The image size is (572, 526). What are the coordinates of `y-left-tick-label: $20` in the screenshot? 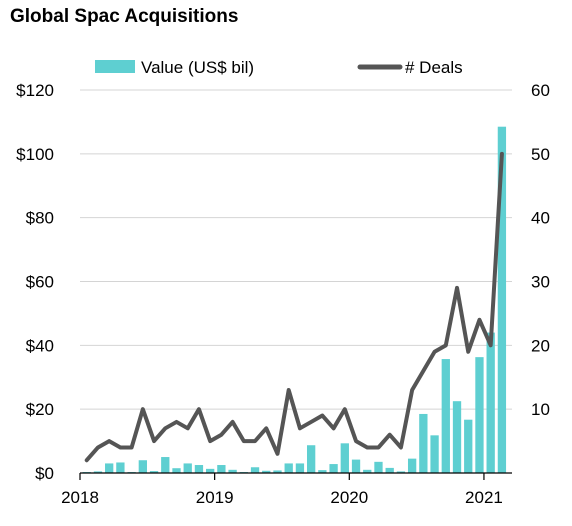 It's located at (40, 409).